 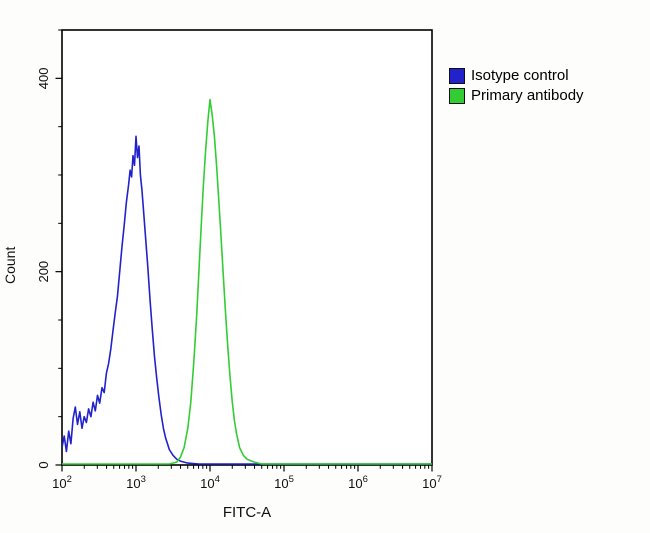 What do you see at coordinates (247, 512) in the screenshot?
I see `x-axis-label: FITC-A` at bounding box center [247, 512].